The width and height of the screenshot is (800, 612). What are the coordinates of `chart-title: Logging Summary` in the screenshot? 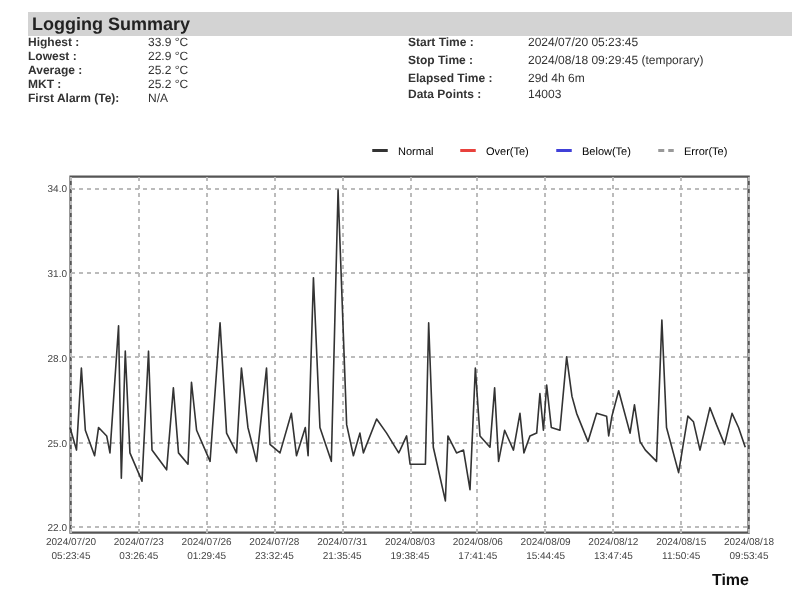 It's located at (410, 24).